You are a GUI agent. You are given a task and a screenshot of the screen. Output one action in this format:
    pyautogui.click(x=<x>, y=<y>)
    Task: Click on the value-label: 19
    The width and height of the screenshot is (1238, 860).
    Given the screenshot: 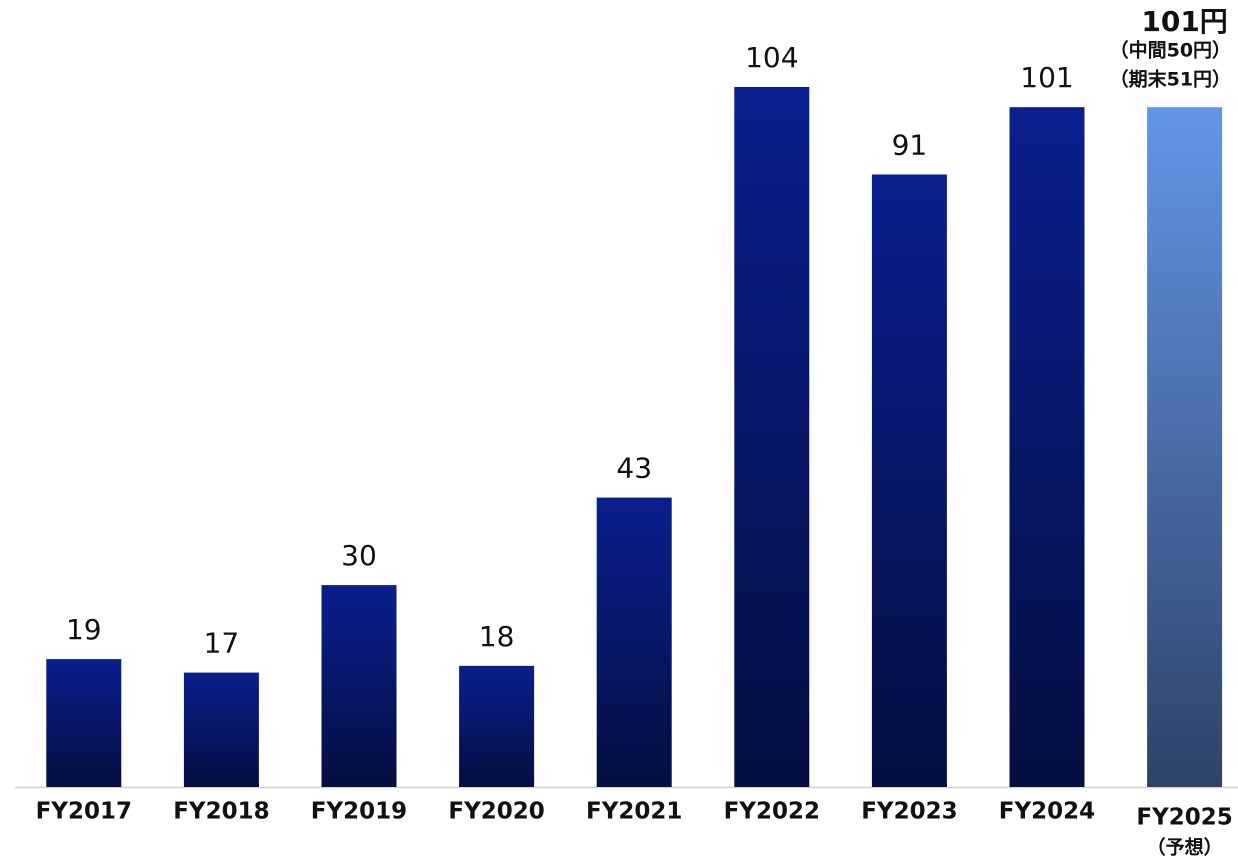 What is the action you would take?
    pyautogui.click(x=84, y=629)
    